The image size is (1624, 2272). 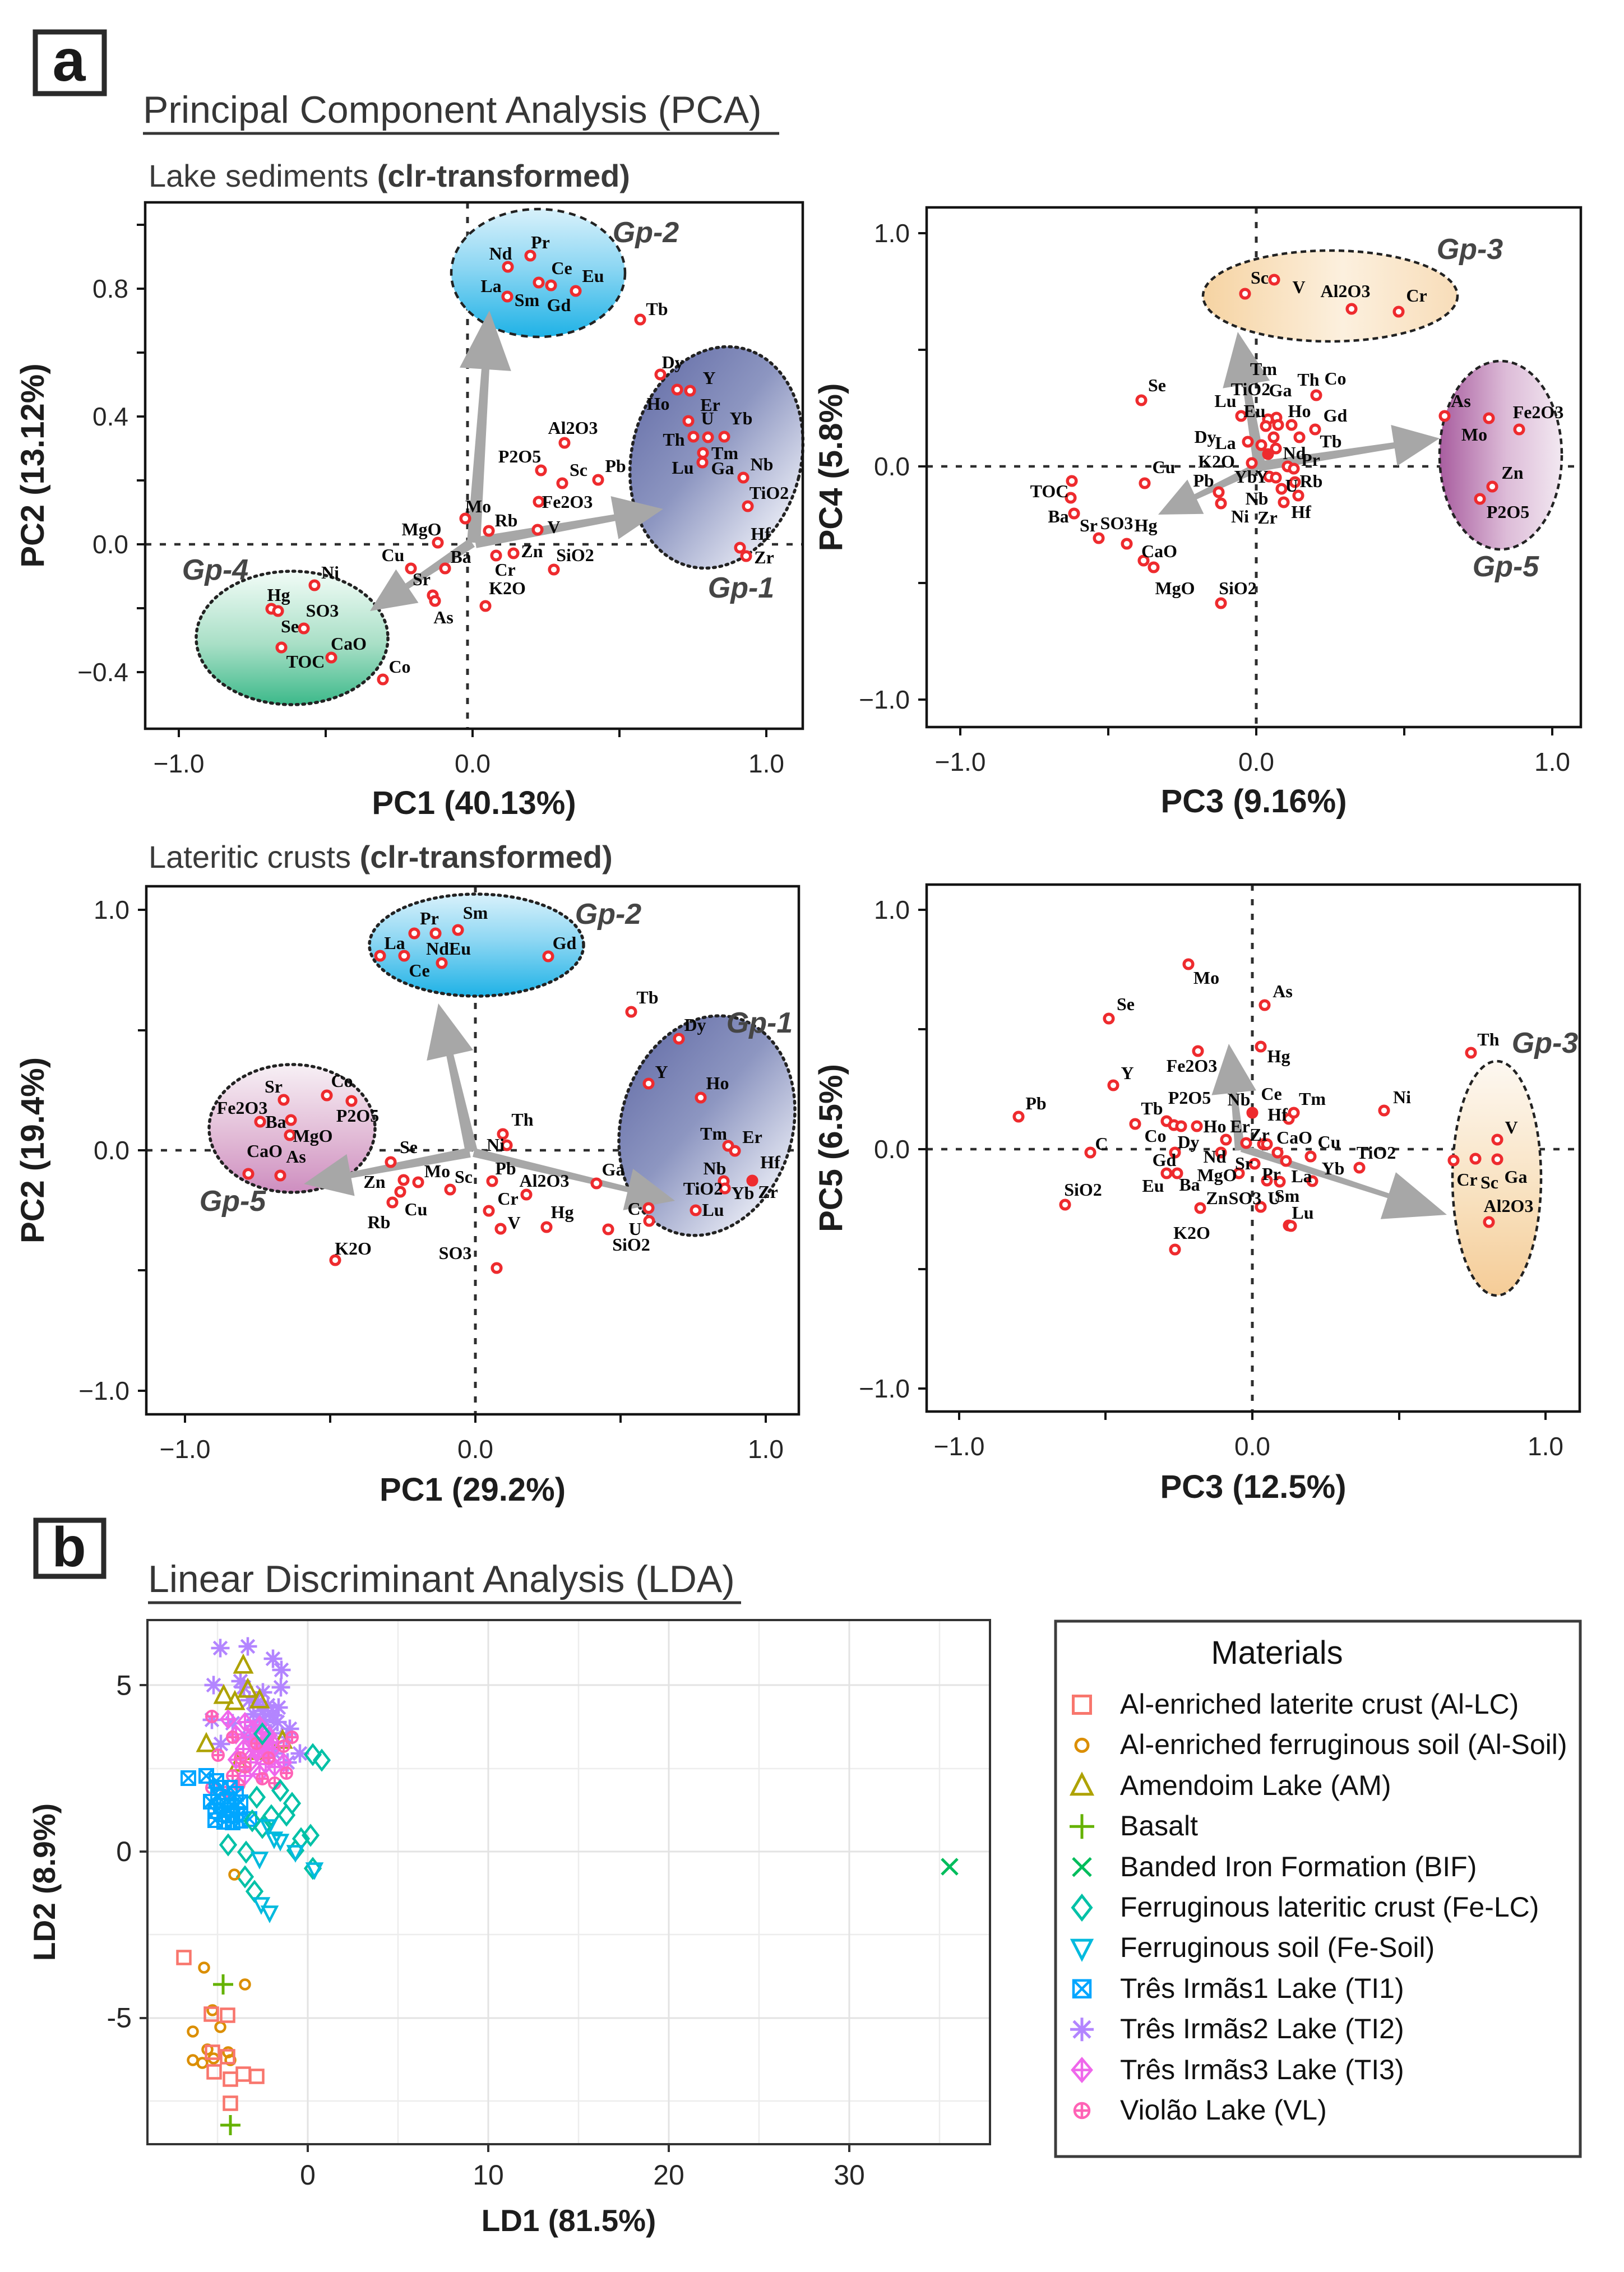 What do you see at coordinates (1260, 1135) in the screenshot?
I see `svg-text: Zr` at bounding box center [1260, 1135].